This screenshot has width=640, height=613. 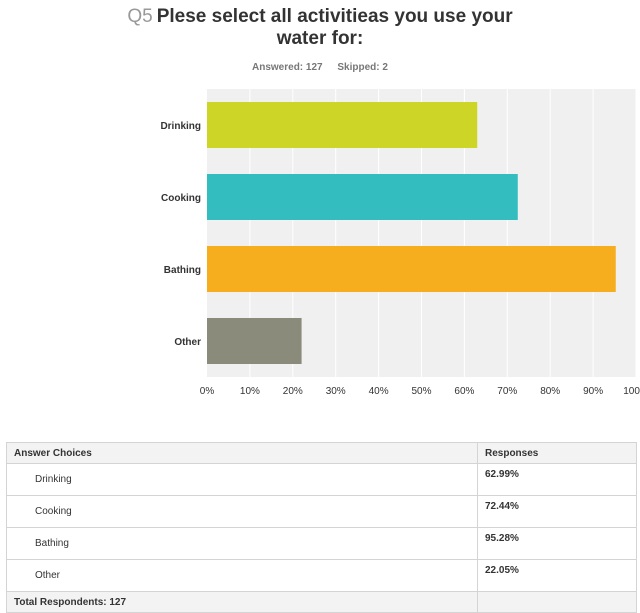 What do you see at coordinates (631, 391) in the screenshot?
I see `x-tick-label: 100%` at bounding box center [631, 391].